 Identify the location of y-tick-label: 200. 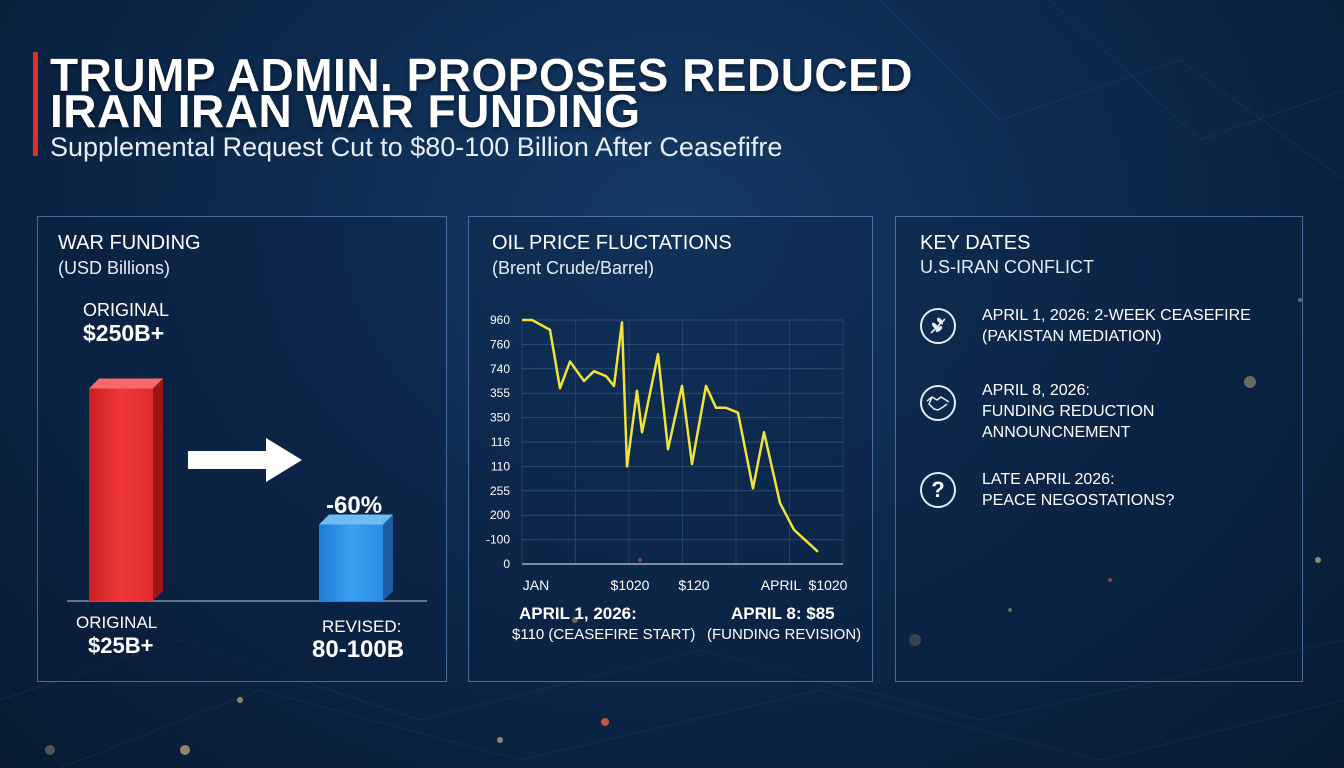
(500, 515).